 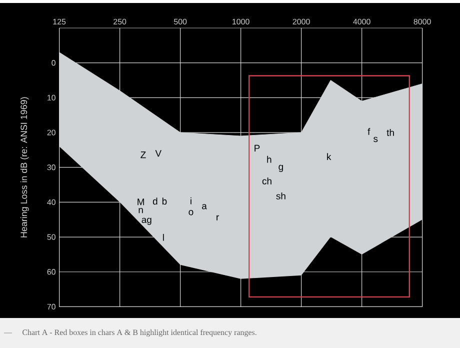 I want to click on annotation: d, so click(x=155, y=201).